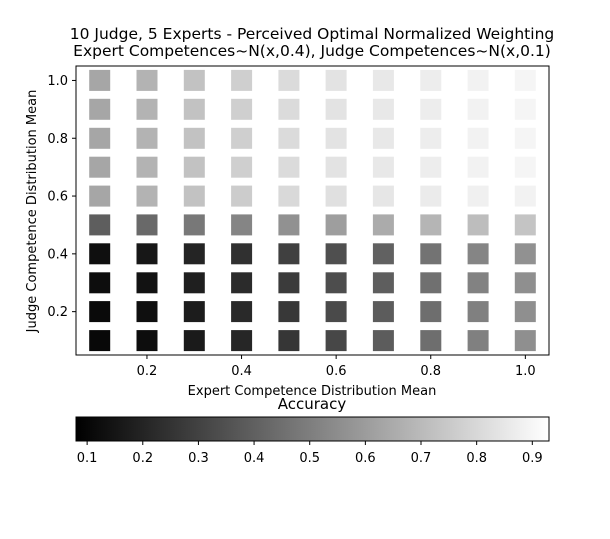 The height and width of the screenshot is (539, 610). What do you see at coordinates (312, 404) in the screenshot?
I see `colorbar-label: Accuracy` at bounding box center [312, 404].